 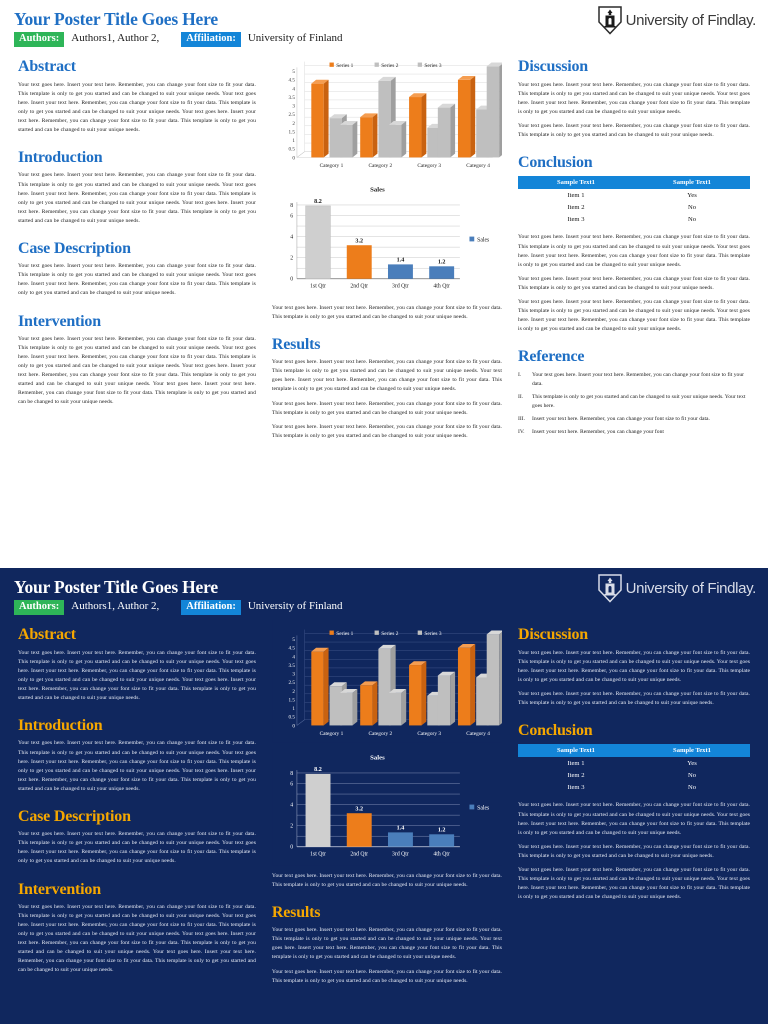 I want to click on svg-text: Category 1, so click(x=332, y=166).